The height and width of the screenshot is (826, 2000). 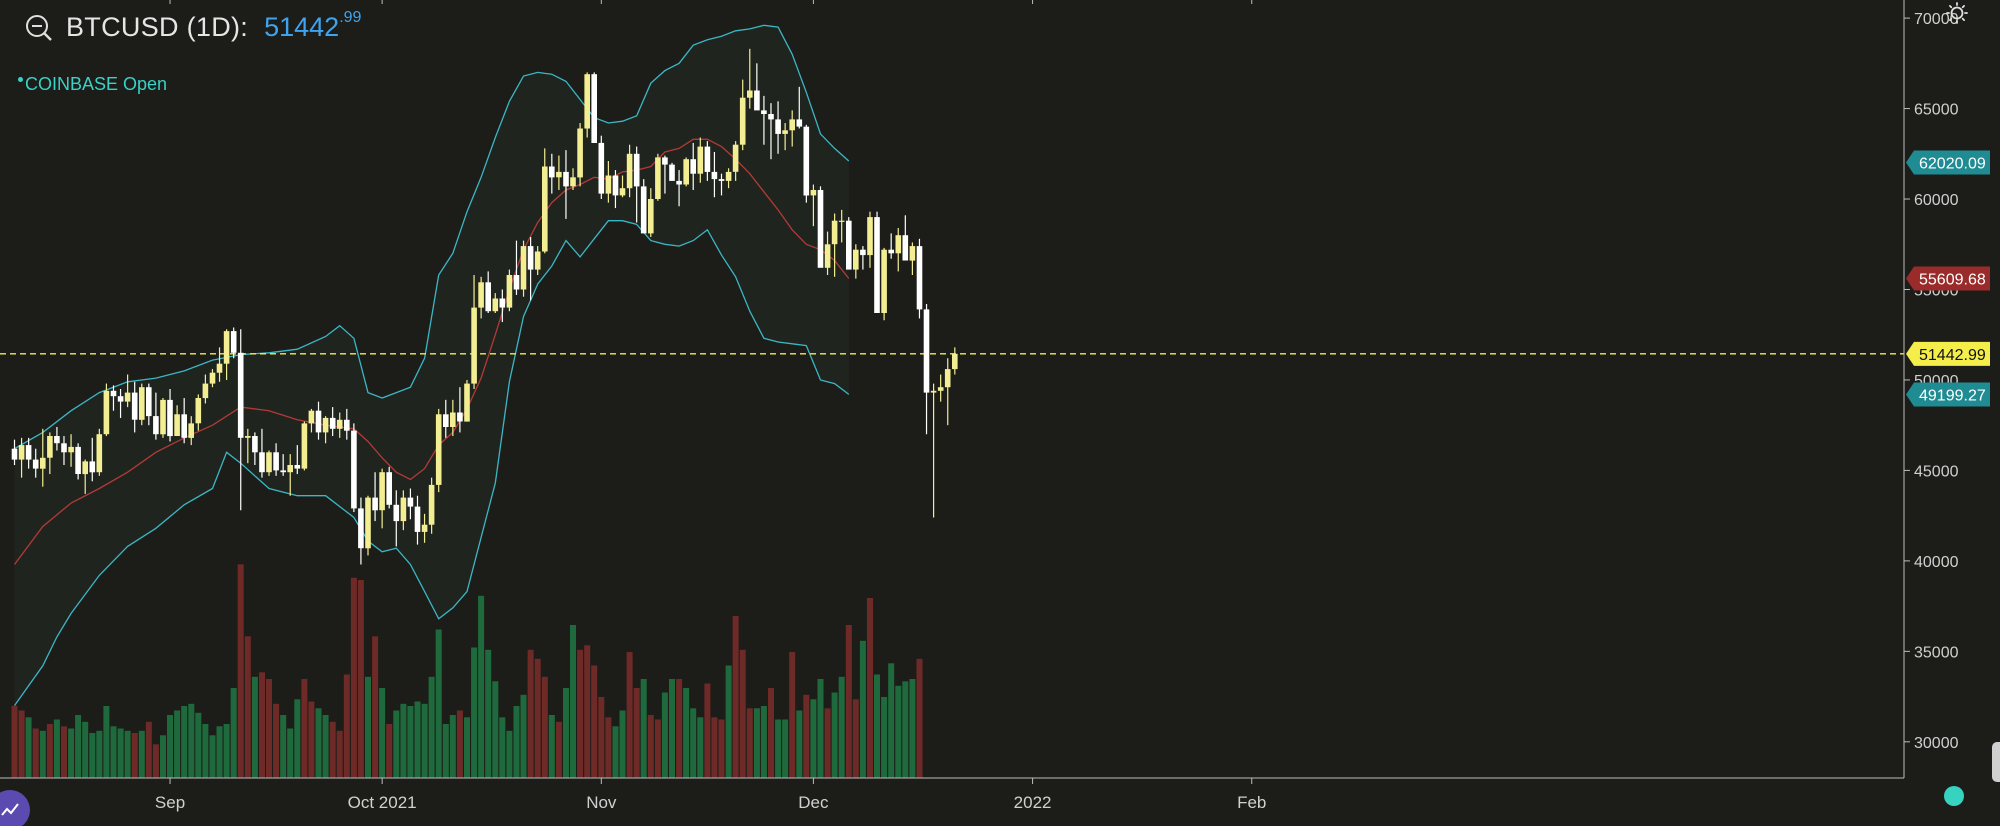 What do you see at coordinates (601, 802) in the screenshot?
I see `x-tick-label: Nov` at bounding box center [601, 802].